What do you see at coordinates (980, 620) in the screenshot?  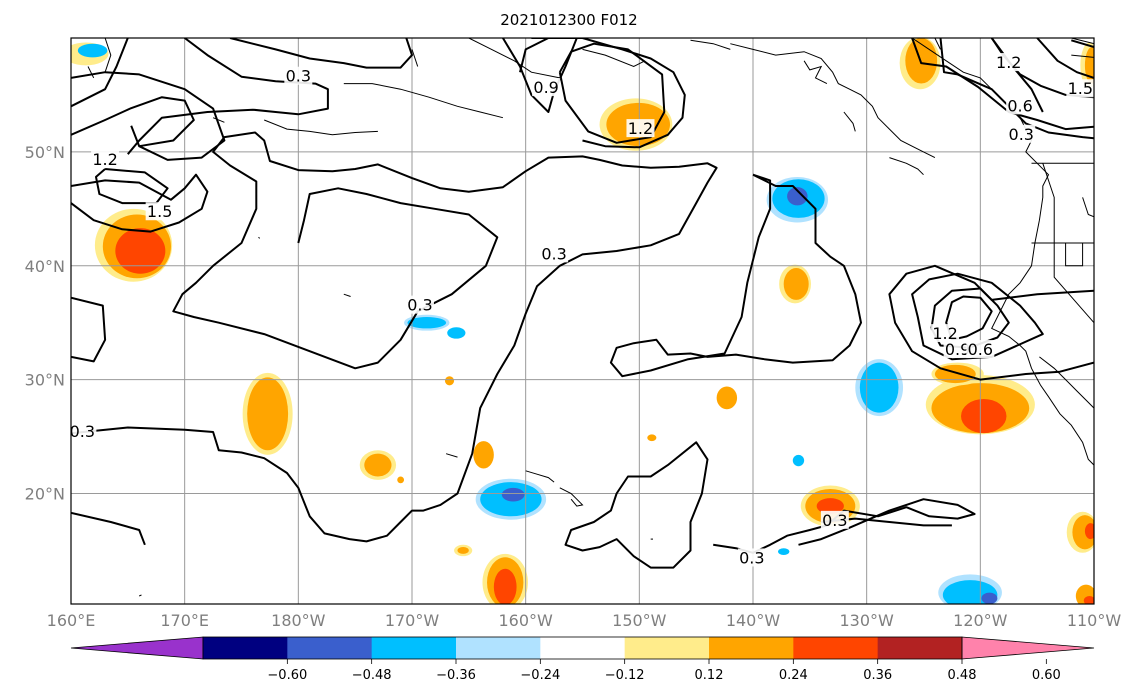 I see `longitude-tick-label: 120°W` at bounding box center [980, 620].